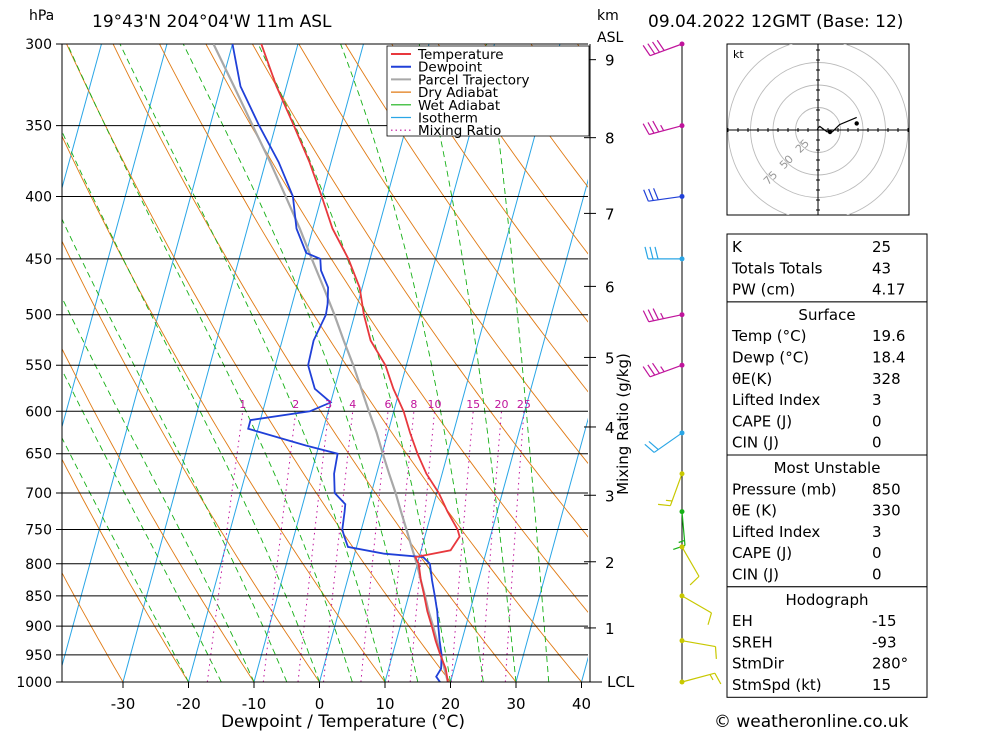  What do you see at coordinates (752, 379) in the screenshot?
I see `table-row-label: θE(K)` at bounding box center [752, 379].